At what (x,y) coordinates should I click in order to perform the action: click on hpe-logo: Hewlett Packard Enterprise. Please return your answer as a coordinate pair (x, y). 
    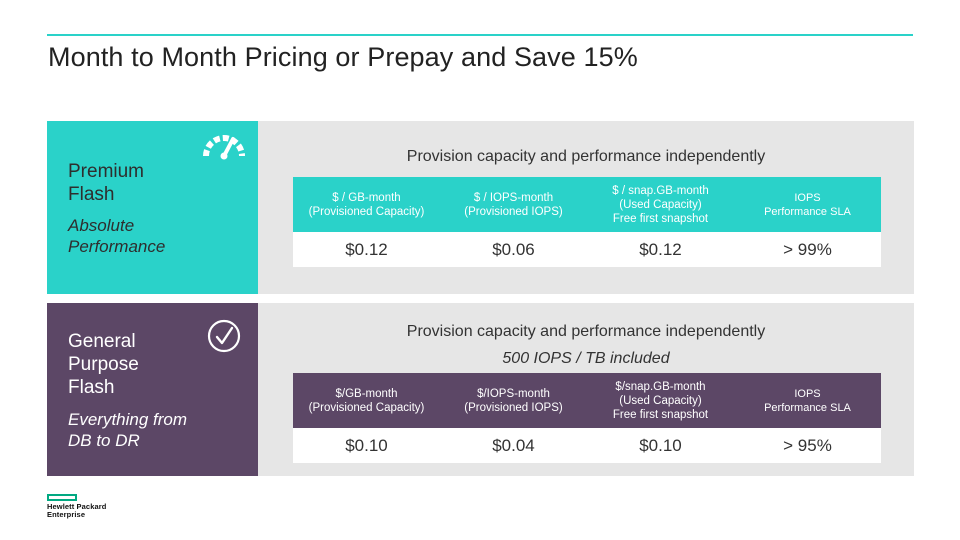
    Looking at the image, I should click on (92, 506).